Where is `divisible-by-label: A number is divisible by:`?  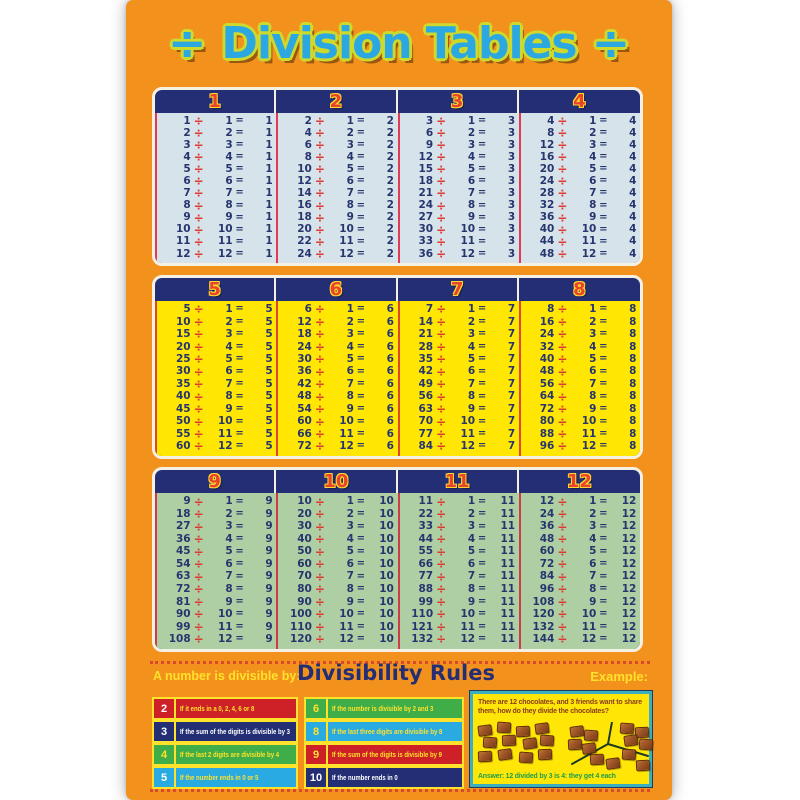
divisible-by-label: A number is divisible by: is located at coordinates (227, 676).